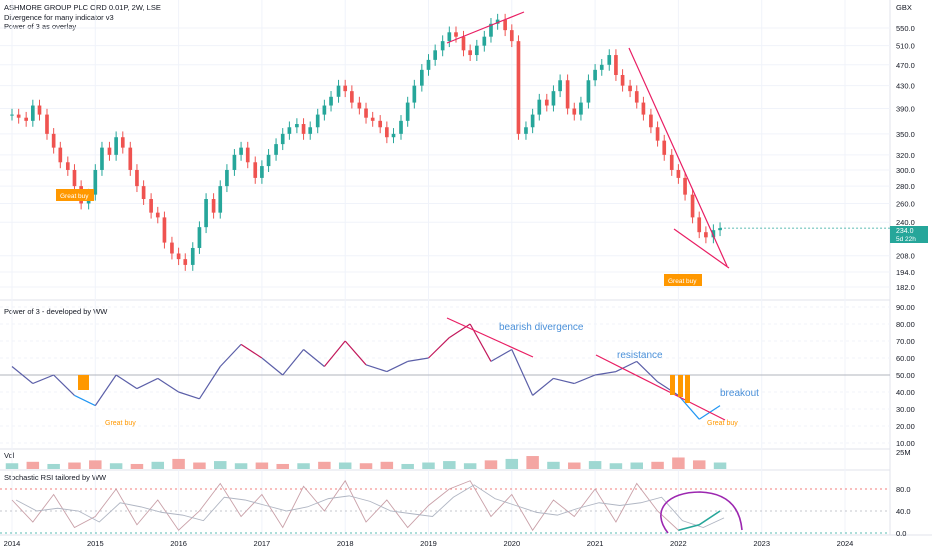  What do you see at coordinates (905, 409) in the screenshot?
I see `osc-tick-label: 30.00` at bounding box center [905, 409].